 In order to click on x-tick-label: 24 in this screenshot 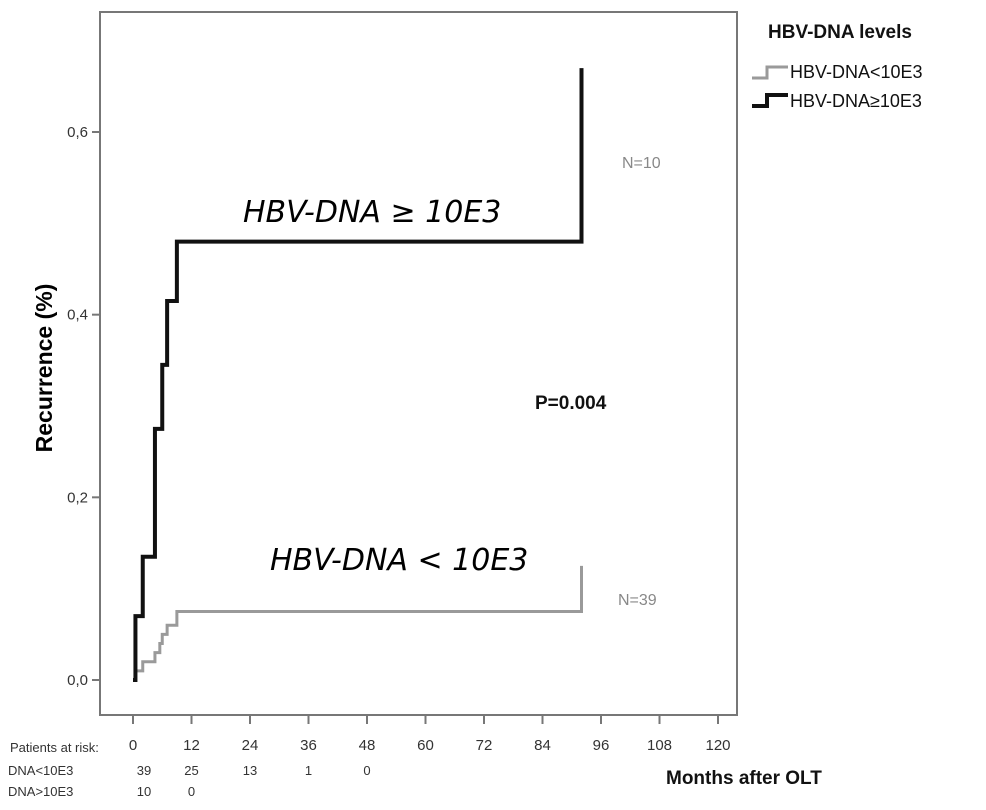, I will do `click(250, 745)`.